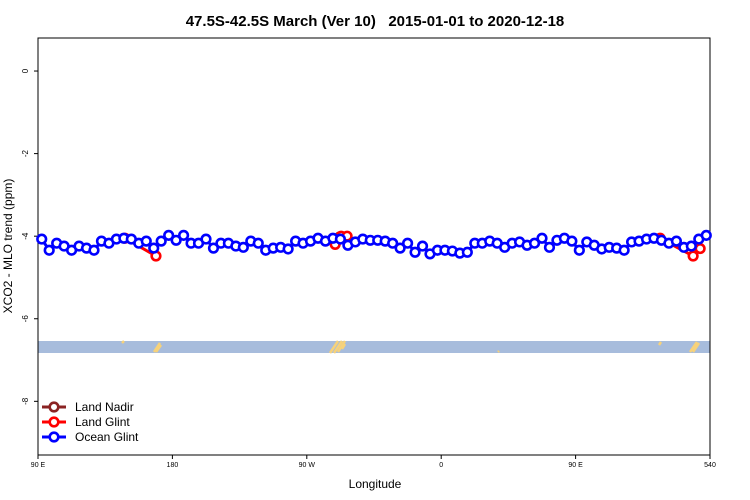 This screenshot has width=750, height=500. I want to click on x-axis-label: Longitude, so click(375, 484).